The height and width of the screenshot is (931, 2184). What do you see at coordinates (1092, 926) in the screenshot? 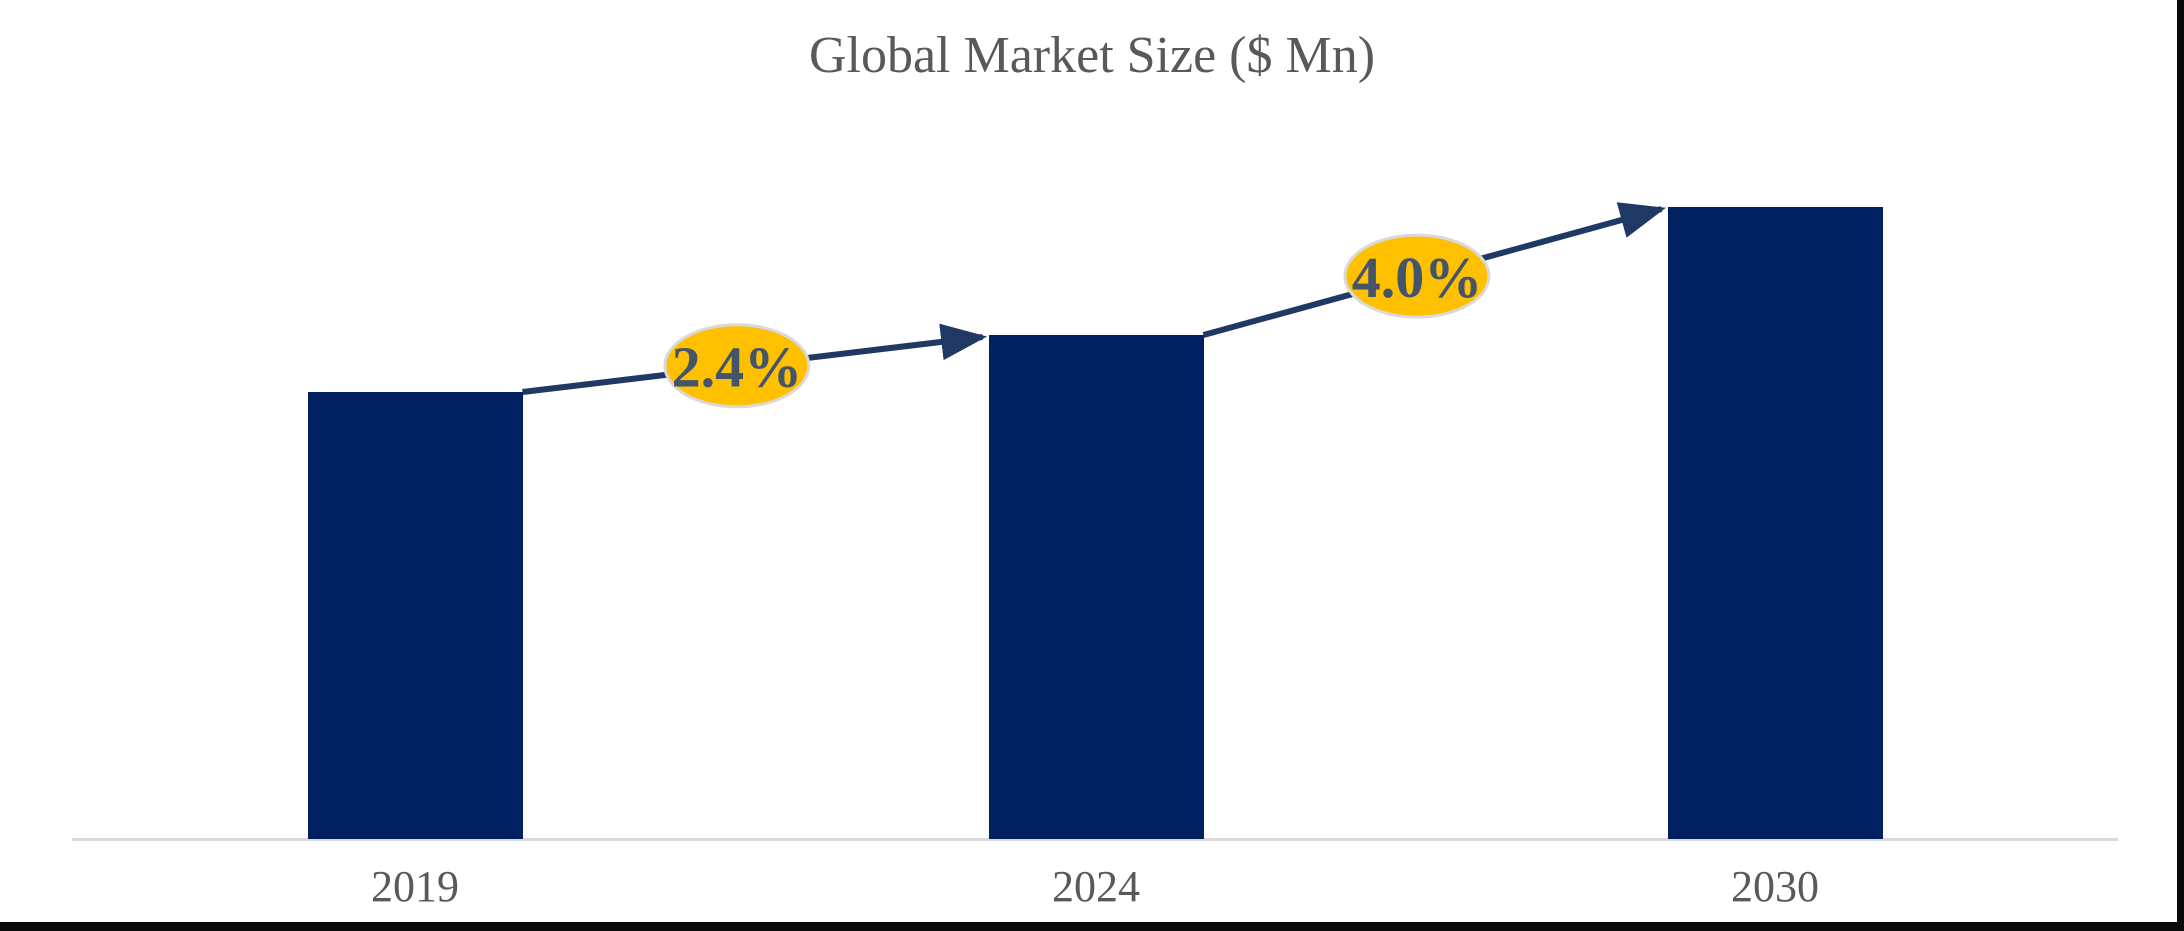
I see `frame-border-bottom` at bounding box center [1092, 926].